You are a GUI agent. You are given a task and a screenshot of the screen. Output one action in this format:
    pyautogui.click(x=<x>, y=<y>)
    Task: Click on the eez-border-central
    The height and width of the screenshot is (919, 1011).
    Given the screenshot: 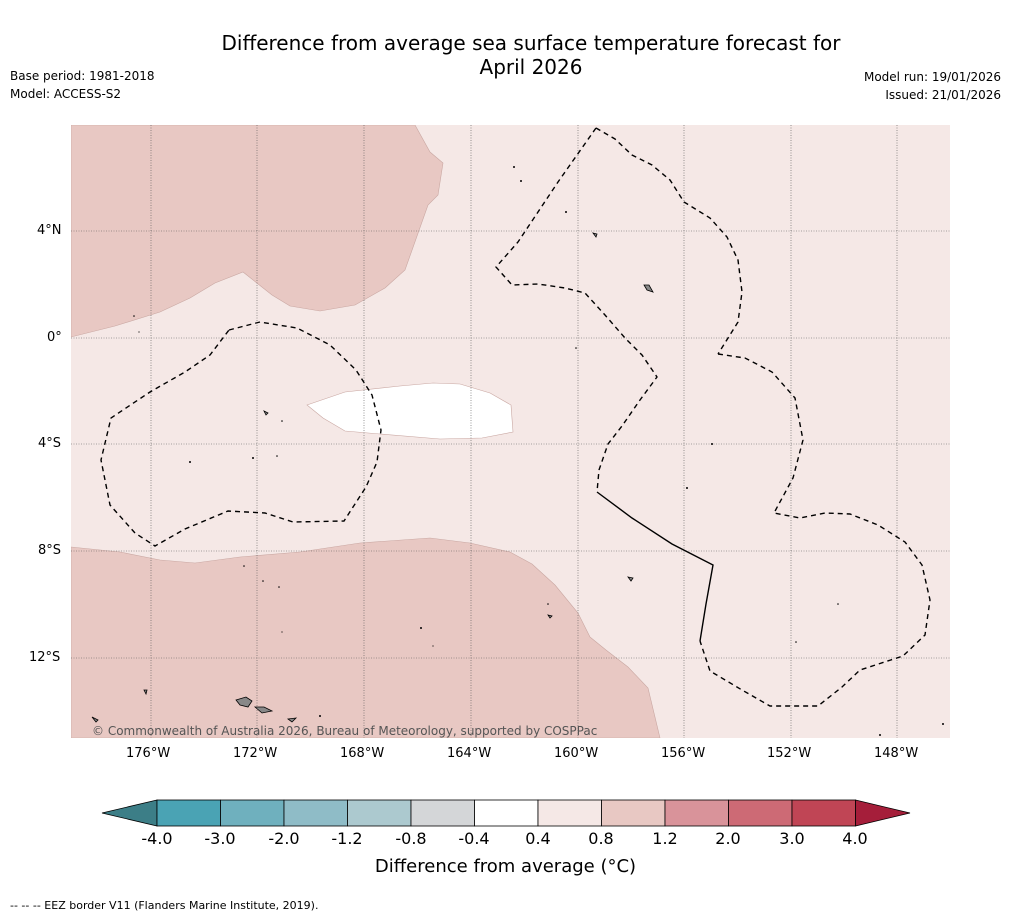 What is the action you would take?
    pyautogui.click(x=576, y=310)
    